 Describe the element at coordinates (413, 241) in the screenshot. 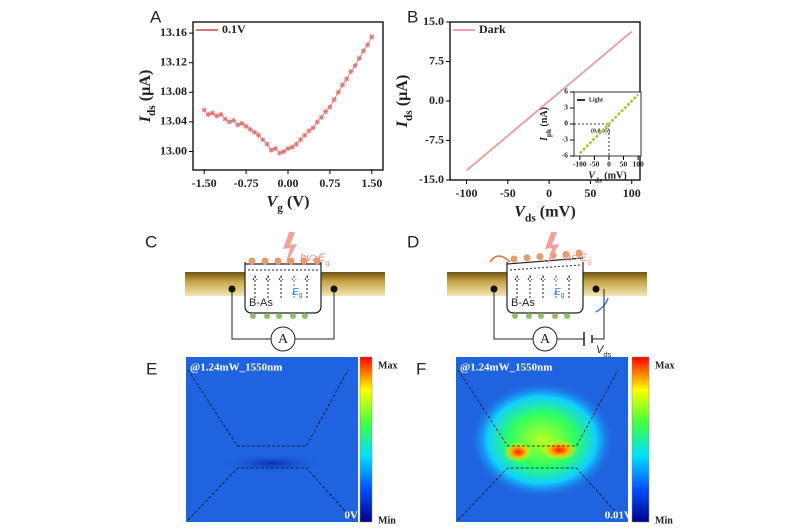

I see `panel-label: D` at that location.